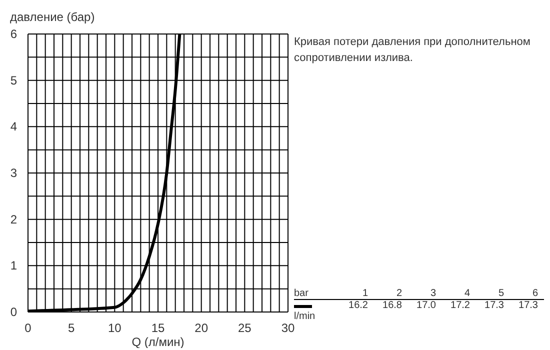  Describe the element at coordinates (52, 17) in the screenshot. I see `y-axis-title: давление (бар)` at that location.